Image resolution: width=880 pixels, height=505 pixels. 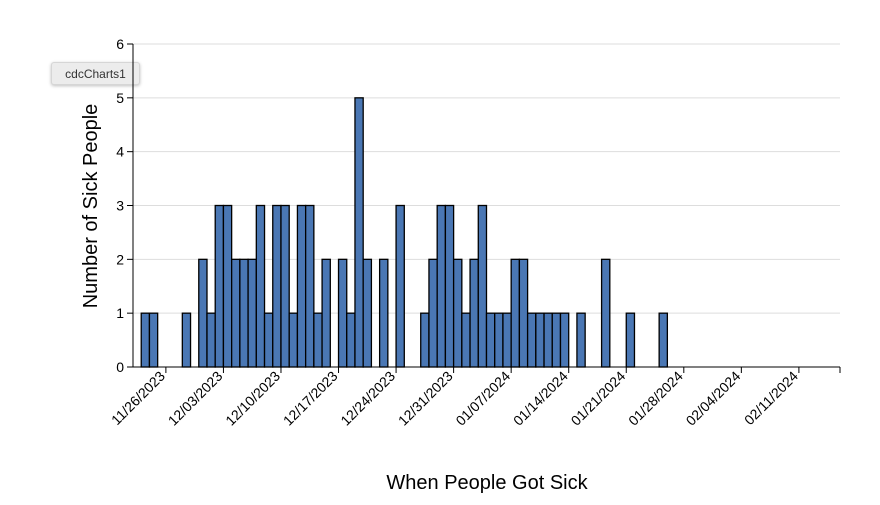 I want to click on y-tick-label: 6, so click(x=120, y=44).